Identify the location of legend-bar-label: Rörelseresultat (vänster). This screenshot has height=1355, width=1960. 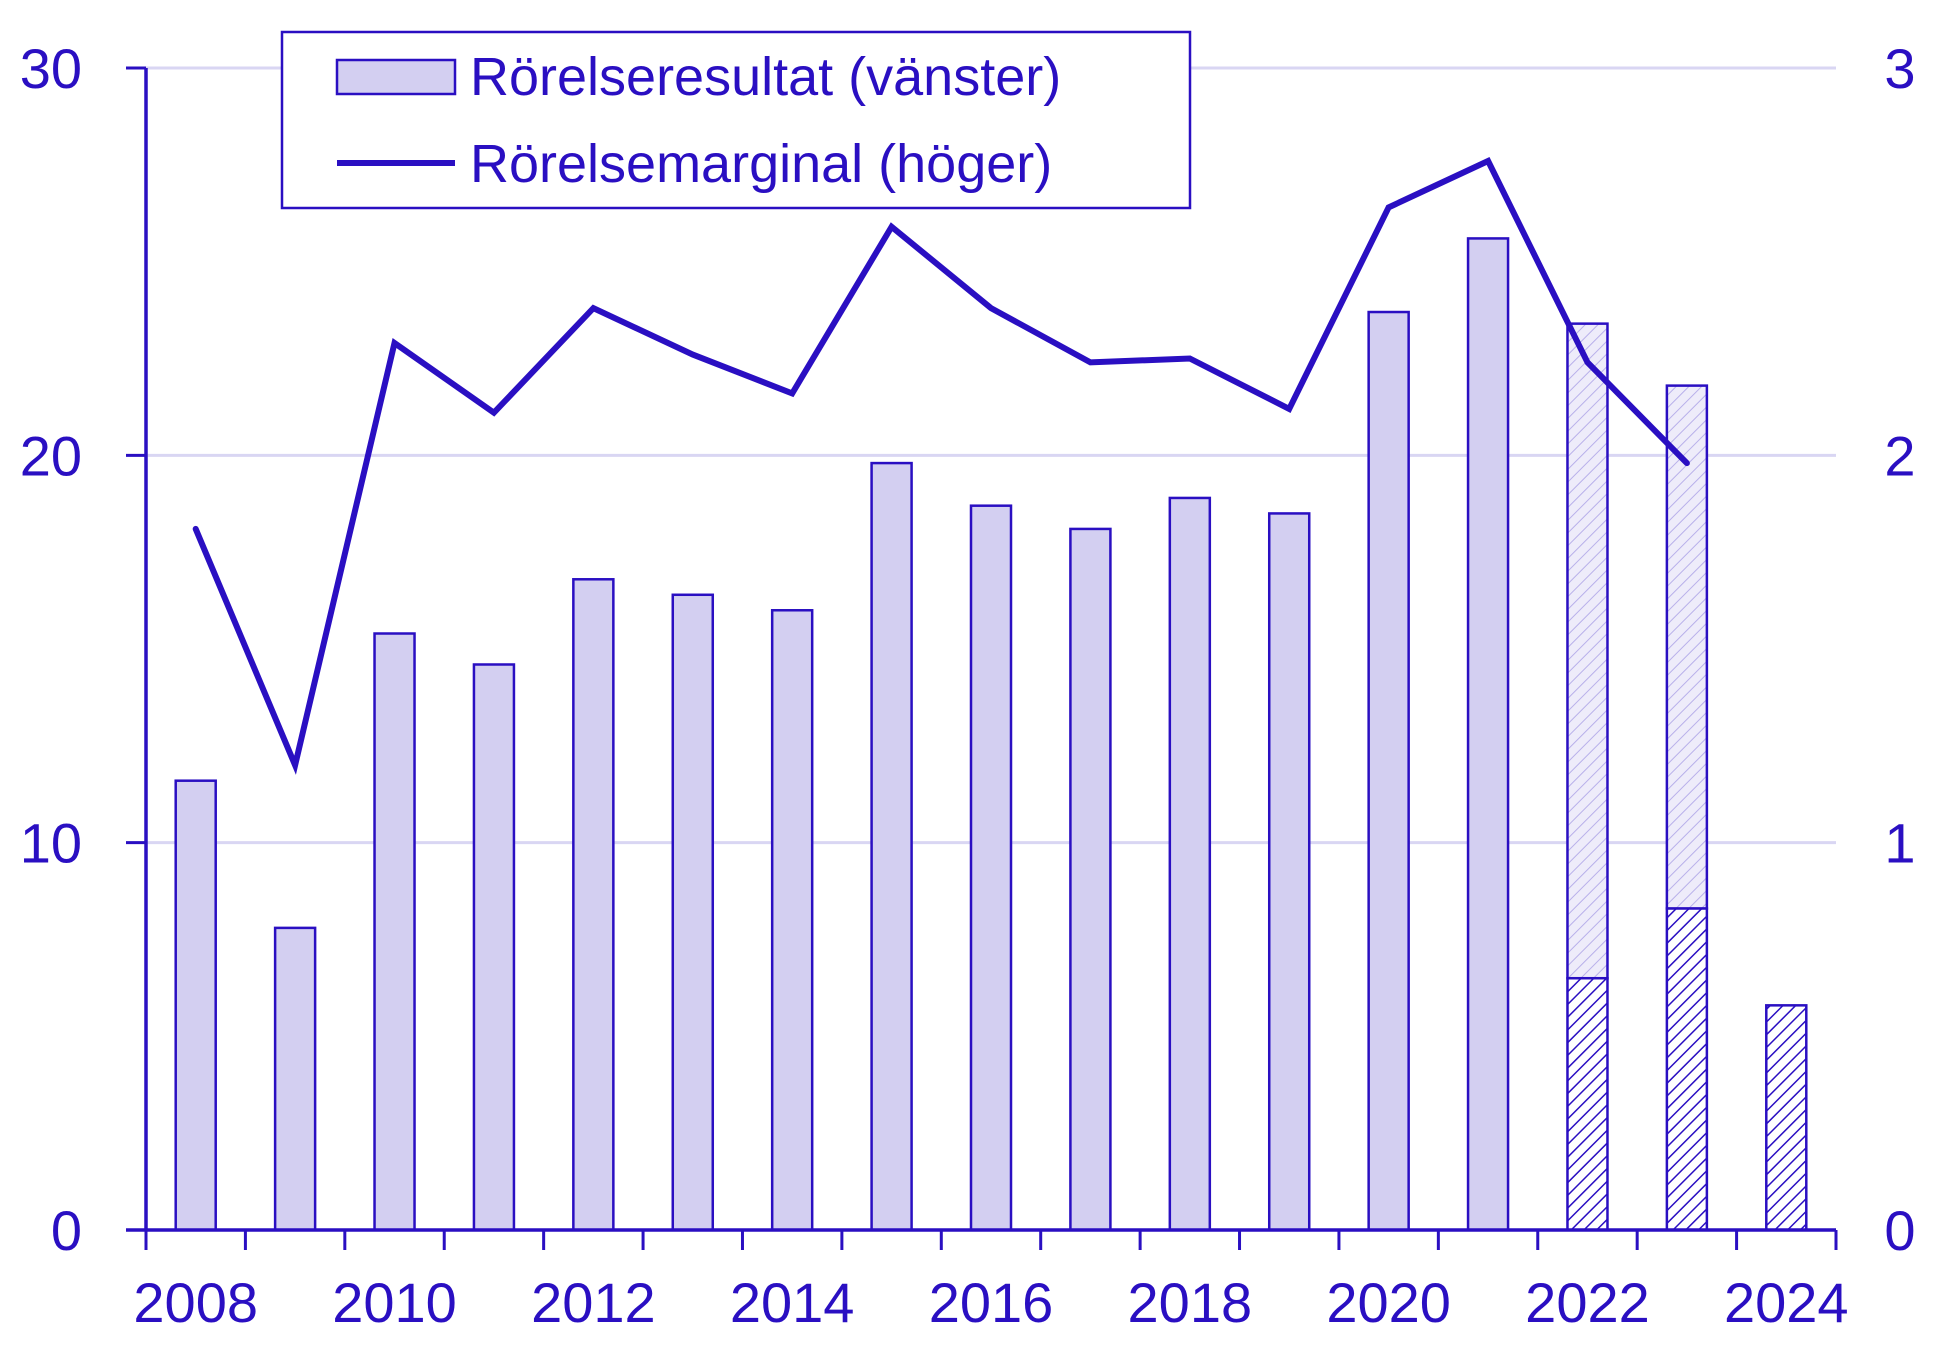
(765, 77).